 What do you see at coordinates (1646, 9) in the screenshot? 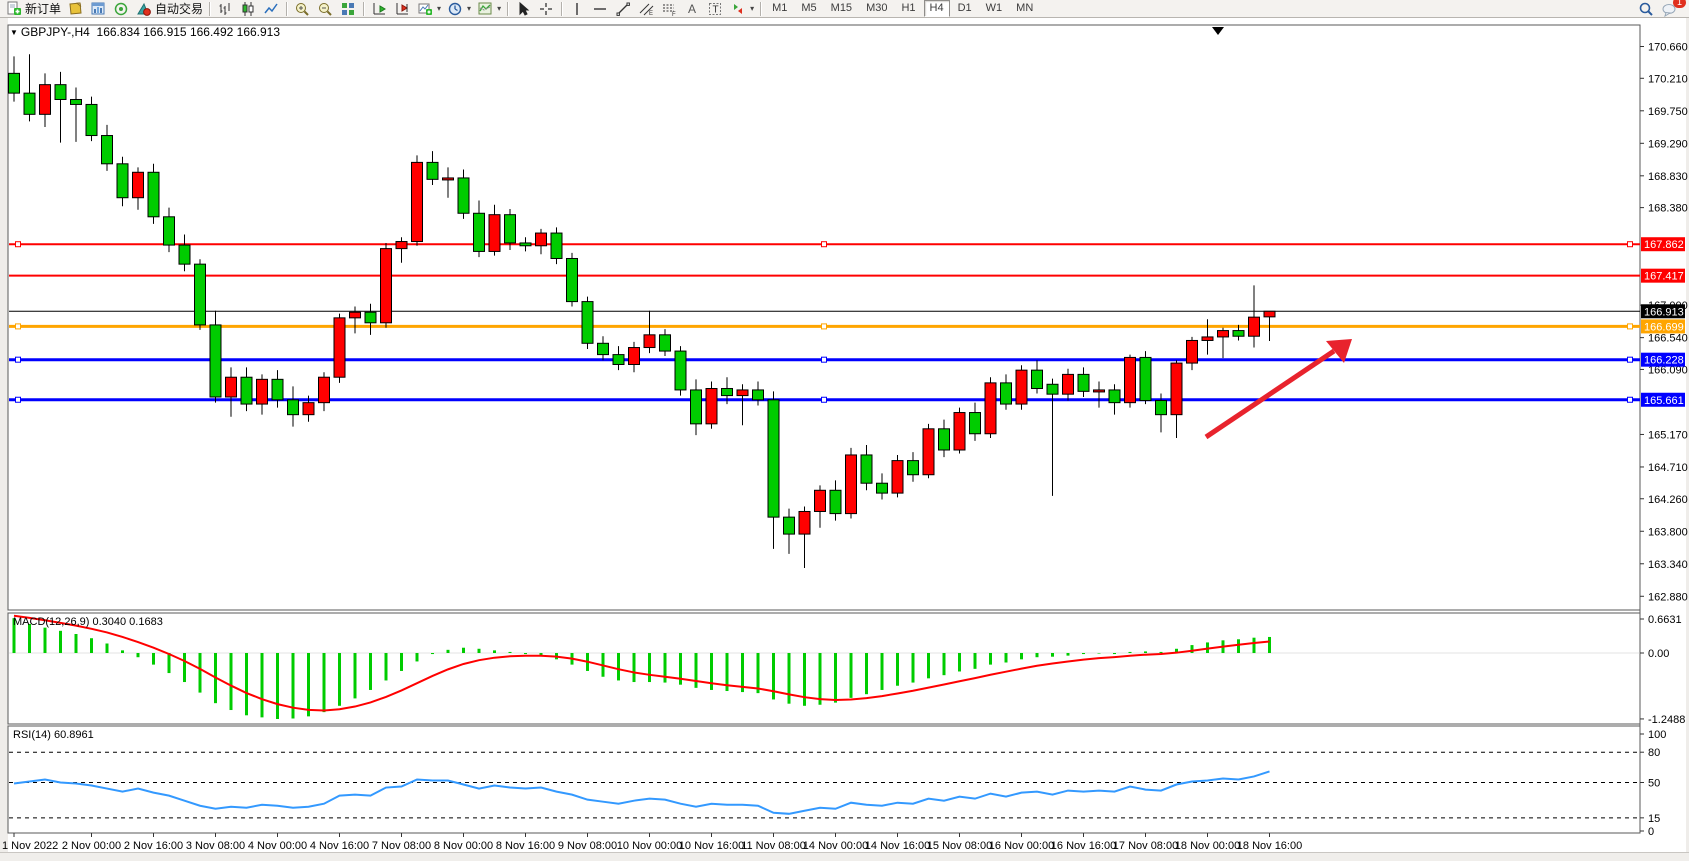
I see `search-button` at bounding box center [1646, 9].